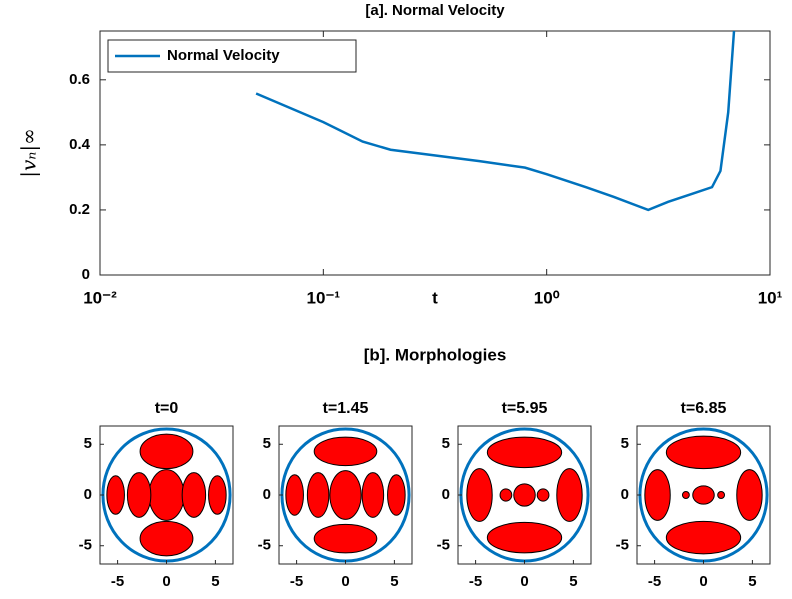 This screenshot has height=599, width=792. Describe the element at coordinates (435, 354) in the screenshot. I see `section-title: [b]. Morphologies` at that location.